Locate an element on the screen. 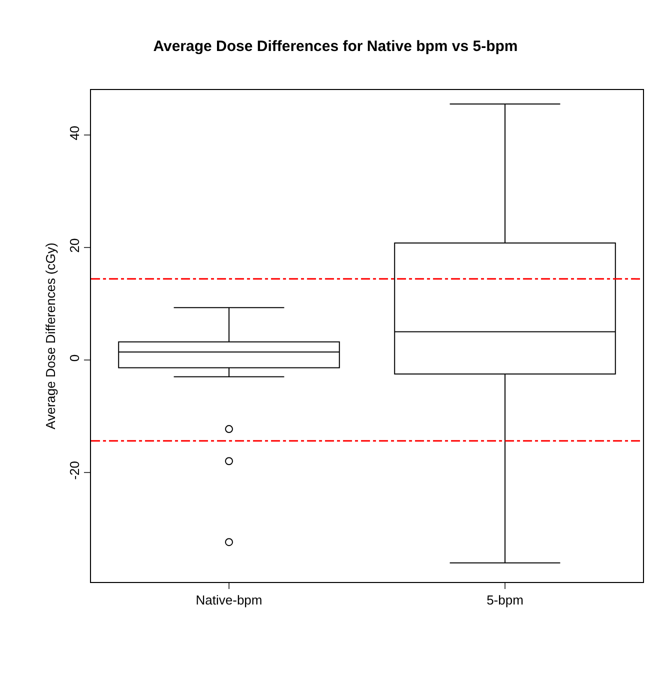  chart-title: Average Dose Differences for Native bpm vs 5-bpm is located at coordinates (335, 47).